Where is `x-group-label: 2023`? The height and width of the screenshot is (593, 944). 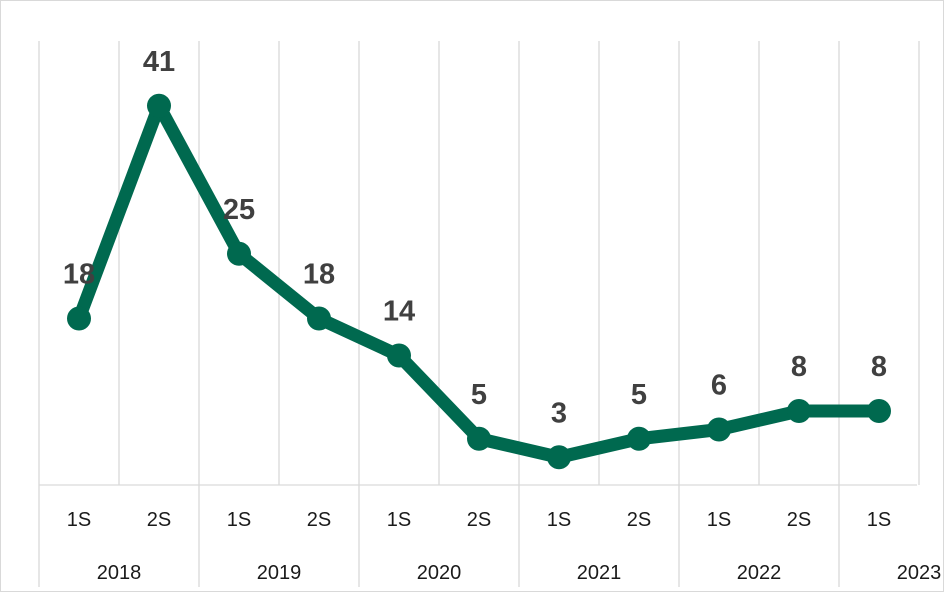 x-group-label: 2023 is located at coordinates (919, 573).